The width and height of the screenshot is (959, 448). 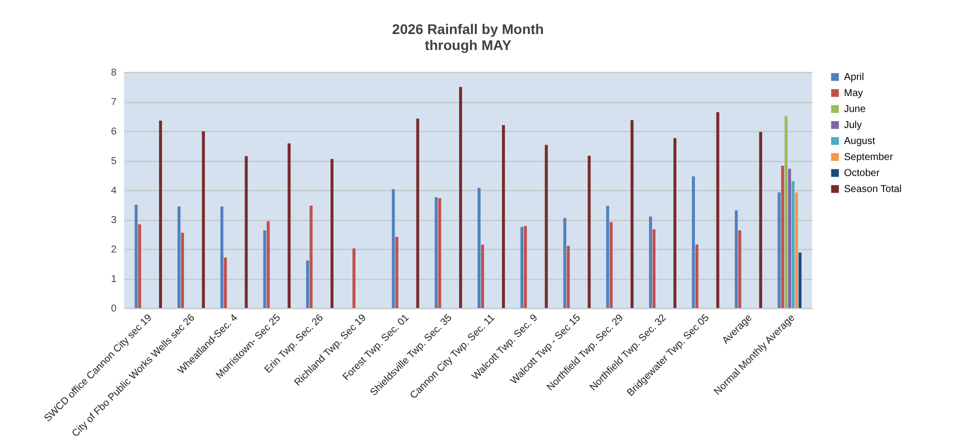 I want to click on y-tick-label: 7, so click(x=113, y=102).